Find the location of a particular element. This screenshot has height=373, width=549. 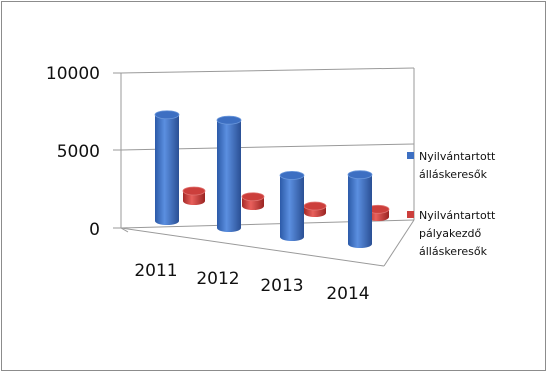

back-wall-top-edge is located at coordinates (267, 70).